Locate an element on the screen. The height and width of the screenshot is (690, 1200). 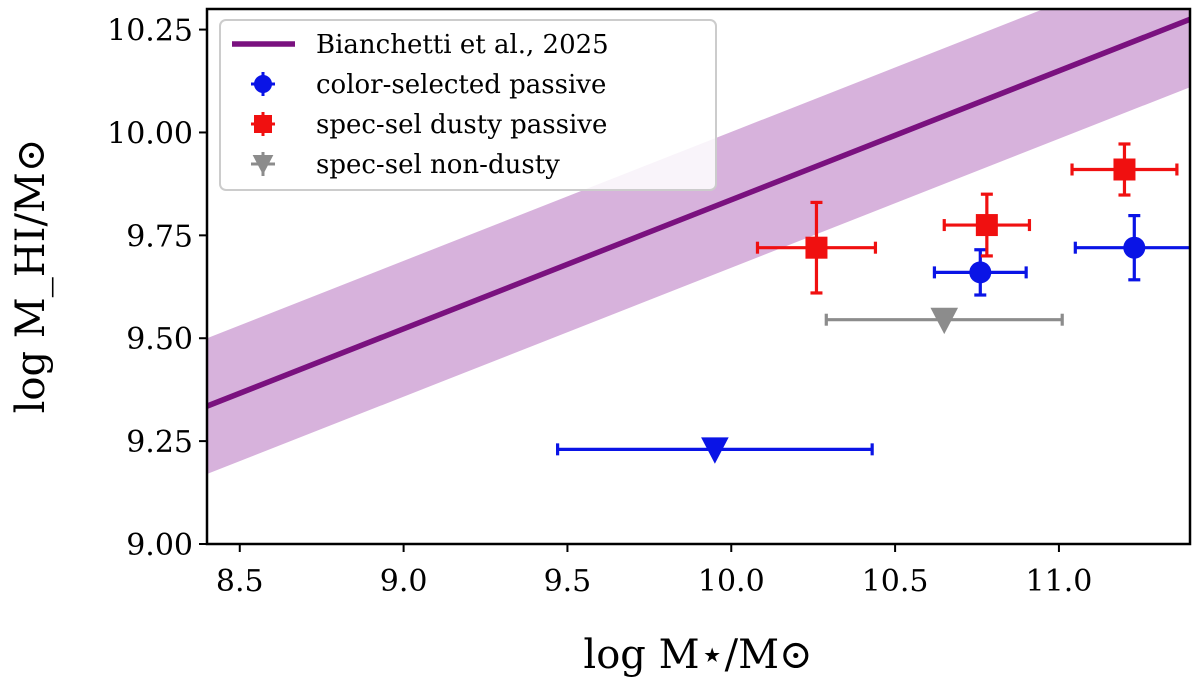
series-0-point-0-marker is located at coordinates (980, 272).